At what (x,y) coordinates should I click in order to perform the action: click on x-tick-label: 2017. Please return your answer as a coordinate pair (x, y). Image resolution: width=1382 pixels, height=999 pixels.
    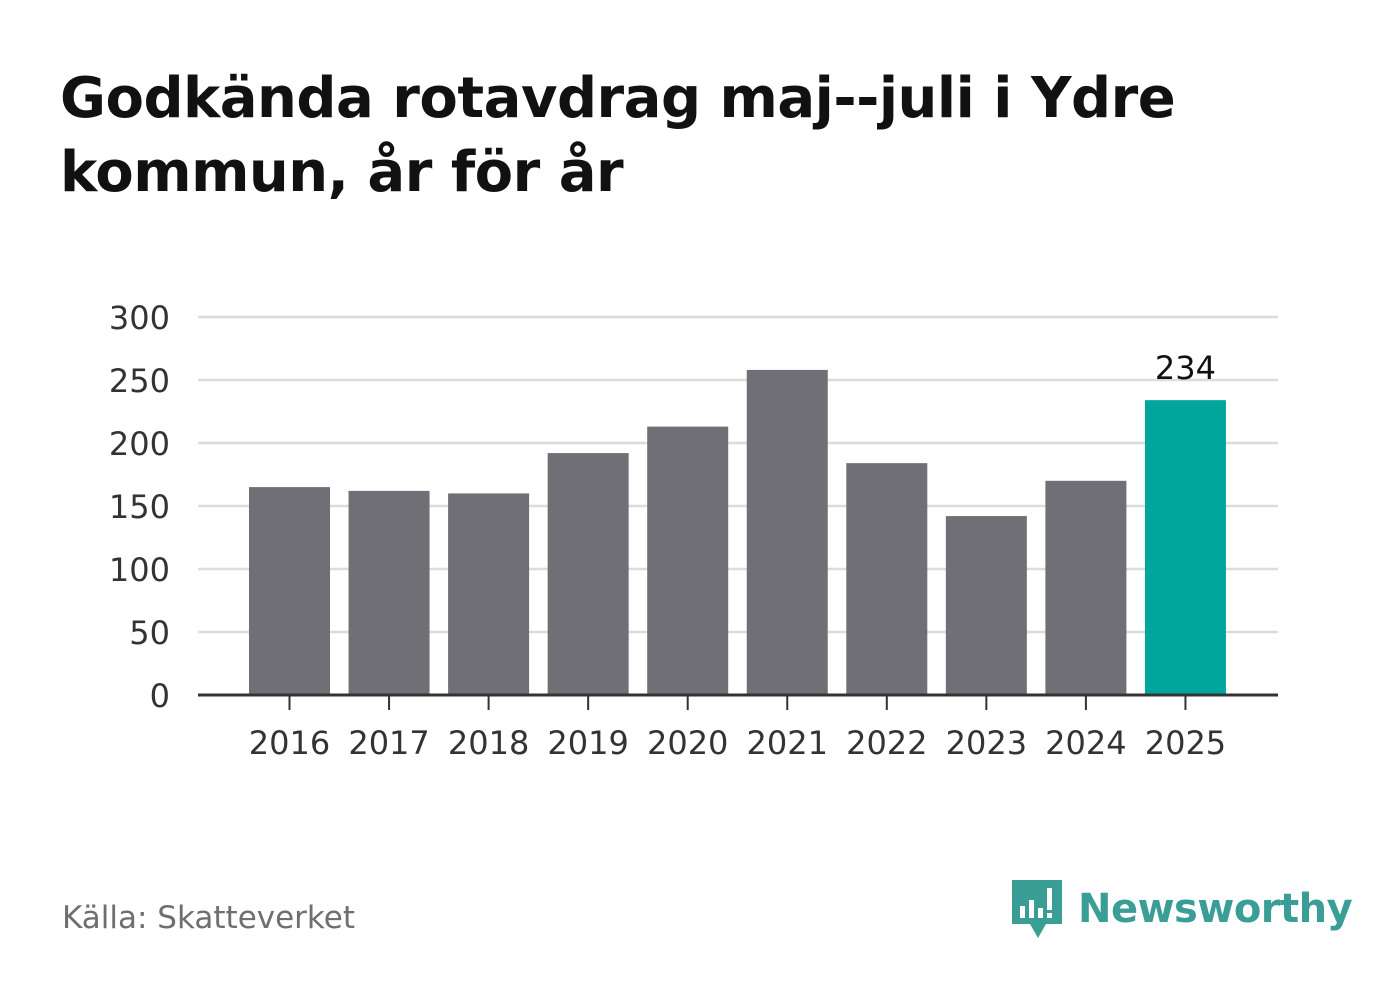
    Looking at the image, I should click on (388, 743).